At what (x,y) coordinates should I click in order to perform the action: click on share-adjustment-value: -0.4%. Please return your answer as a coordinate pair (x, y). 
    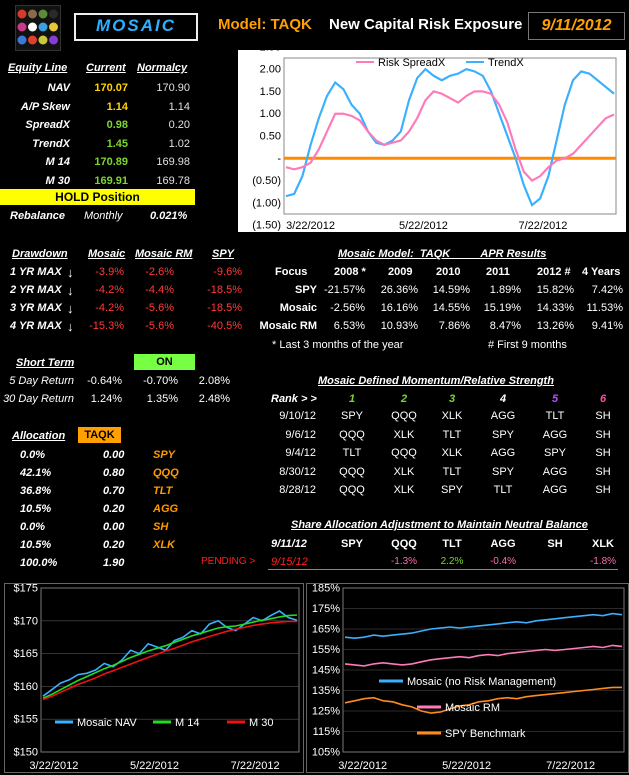
    Looking at the image, I should click on (503, 561).